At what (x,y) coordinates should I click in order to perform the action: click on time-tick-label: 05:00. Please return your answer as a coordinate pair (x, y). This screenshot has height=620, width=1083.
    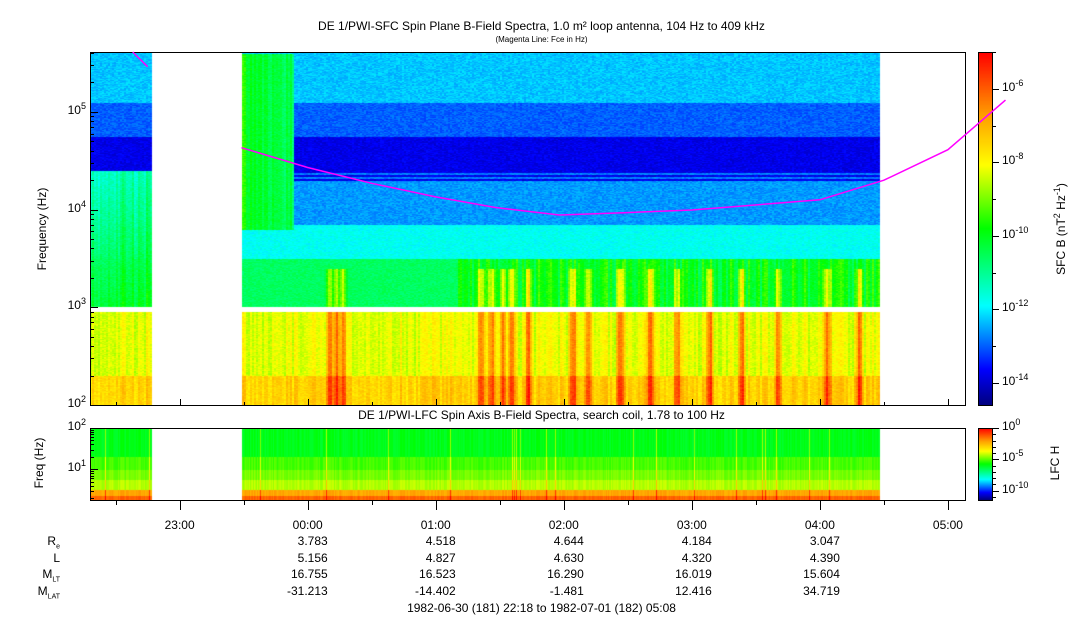
    Looking at the image, I should click on (947, 525).